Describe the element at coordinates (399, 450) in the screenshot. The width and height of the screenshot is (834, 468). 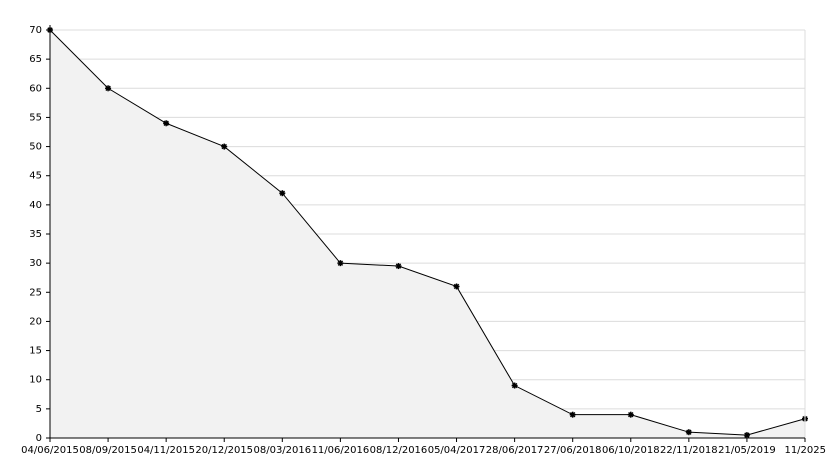
I see `x-tick-label: 08/12/2016` at that location.